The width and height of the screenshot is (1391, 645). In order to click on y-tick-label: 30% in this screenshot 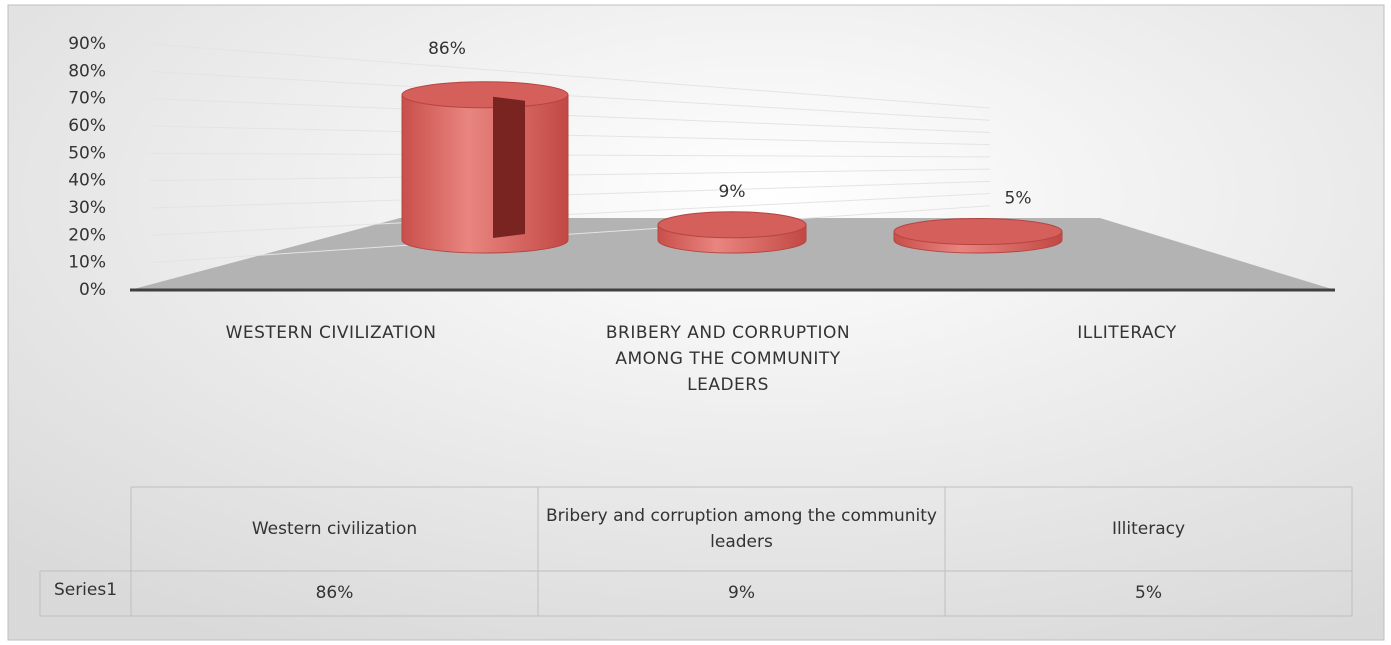, I will do `click(87, 208)`.